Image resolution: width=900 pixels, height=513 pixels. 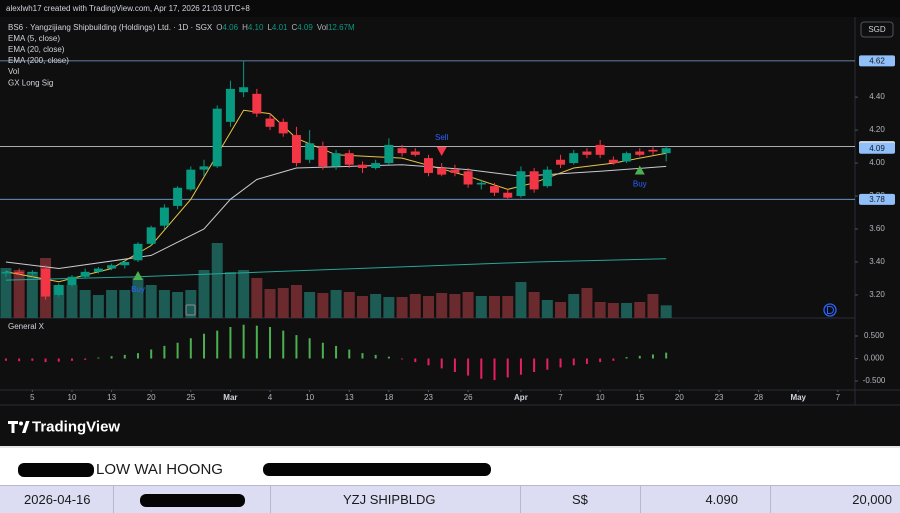 What do you see at coordinates (26, 326) in the screenshot?
I see `oscillator-title: General X` at bounding box center [26, 326].